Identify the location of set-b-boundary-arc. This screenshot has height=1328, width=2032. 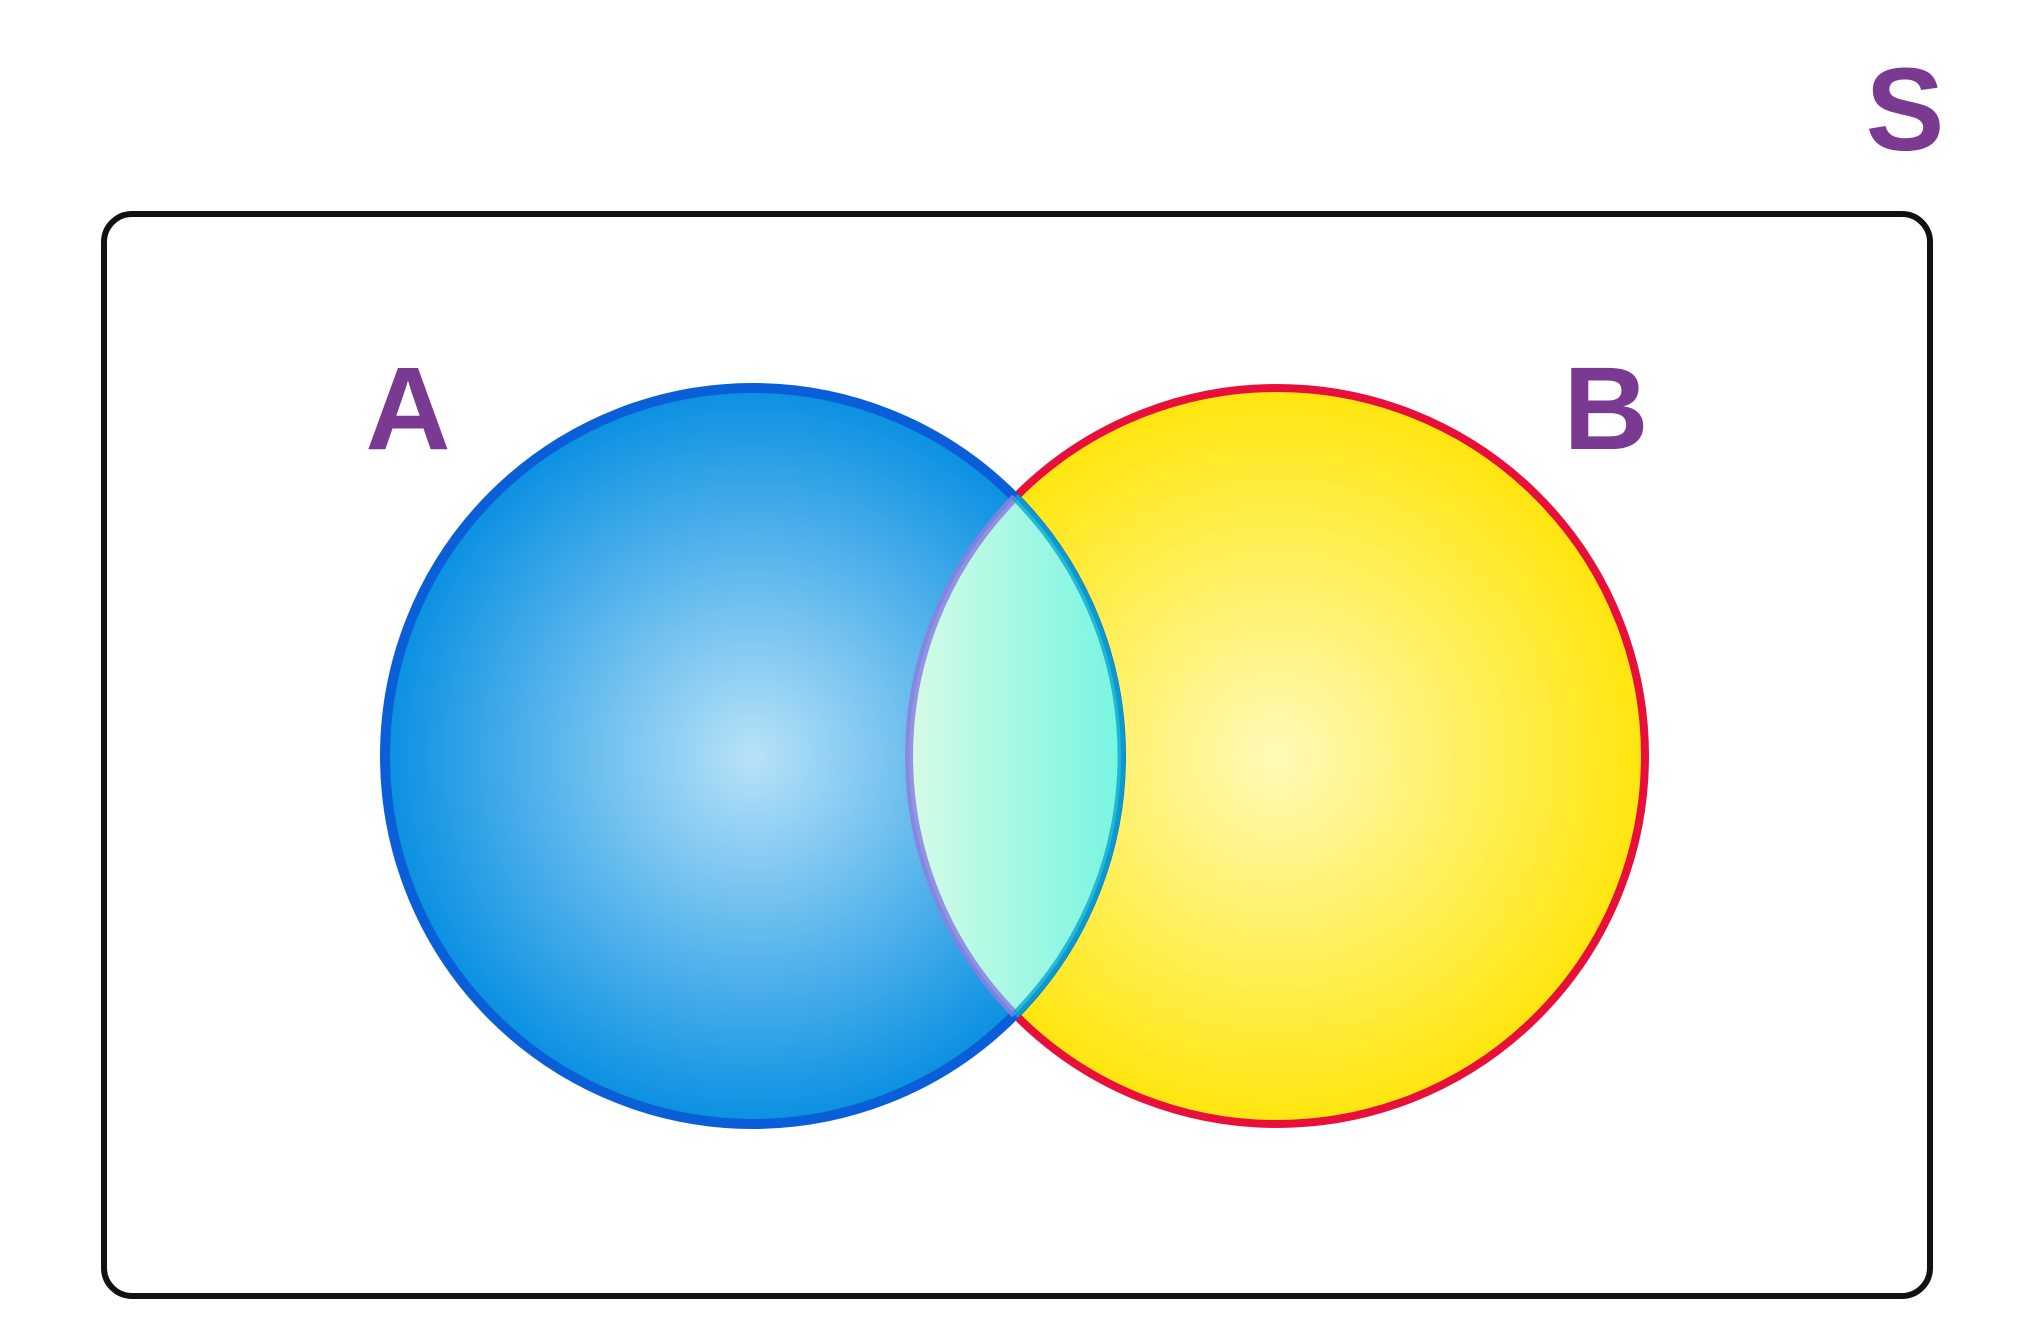
(1013, 756).